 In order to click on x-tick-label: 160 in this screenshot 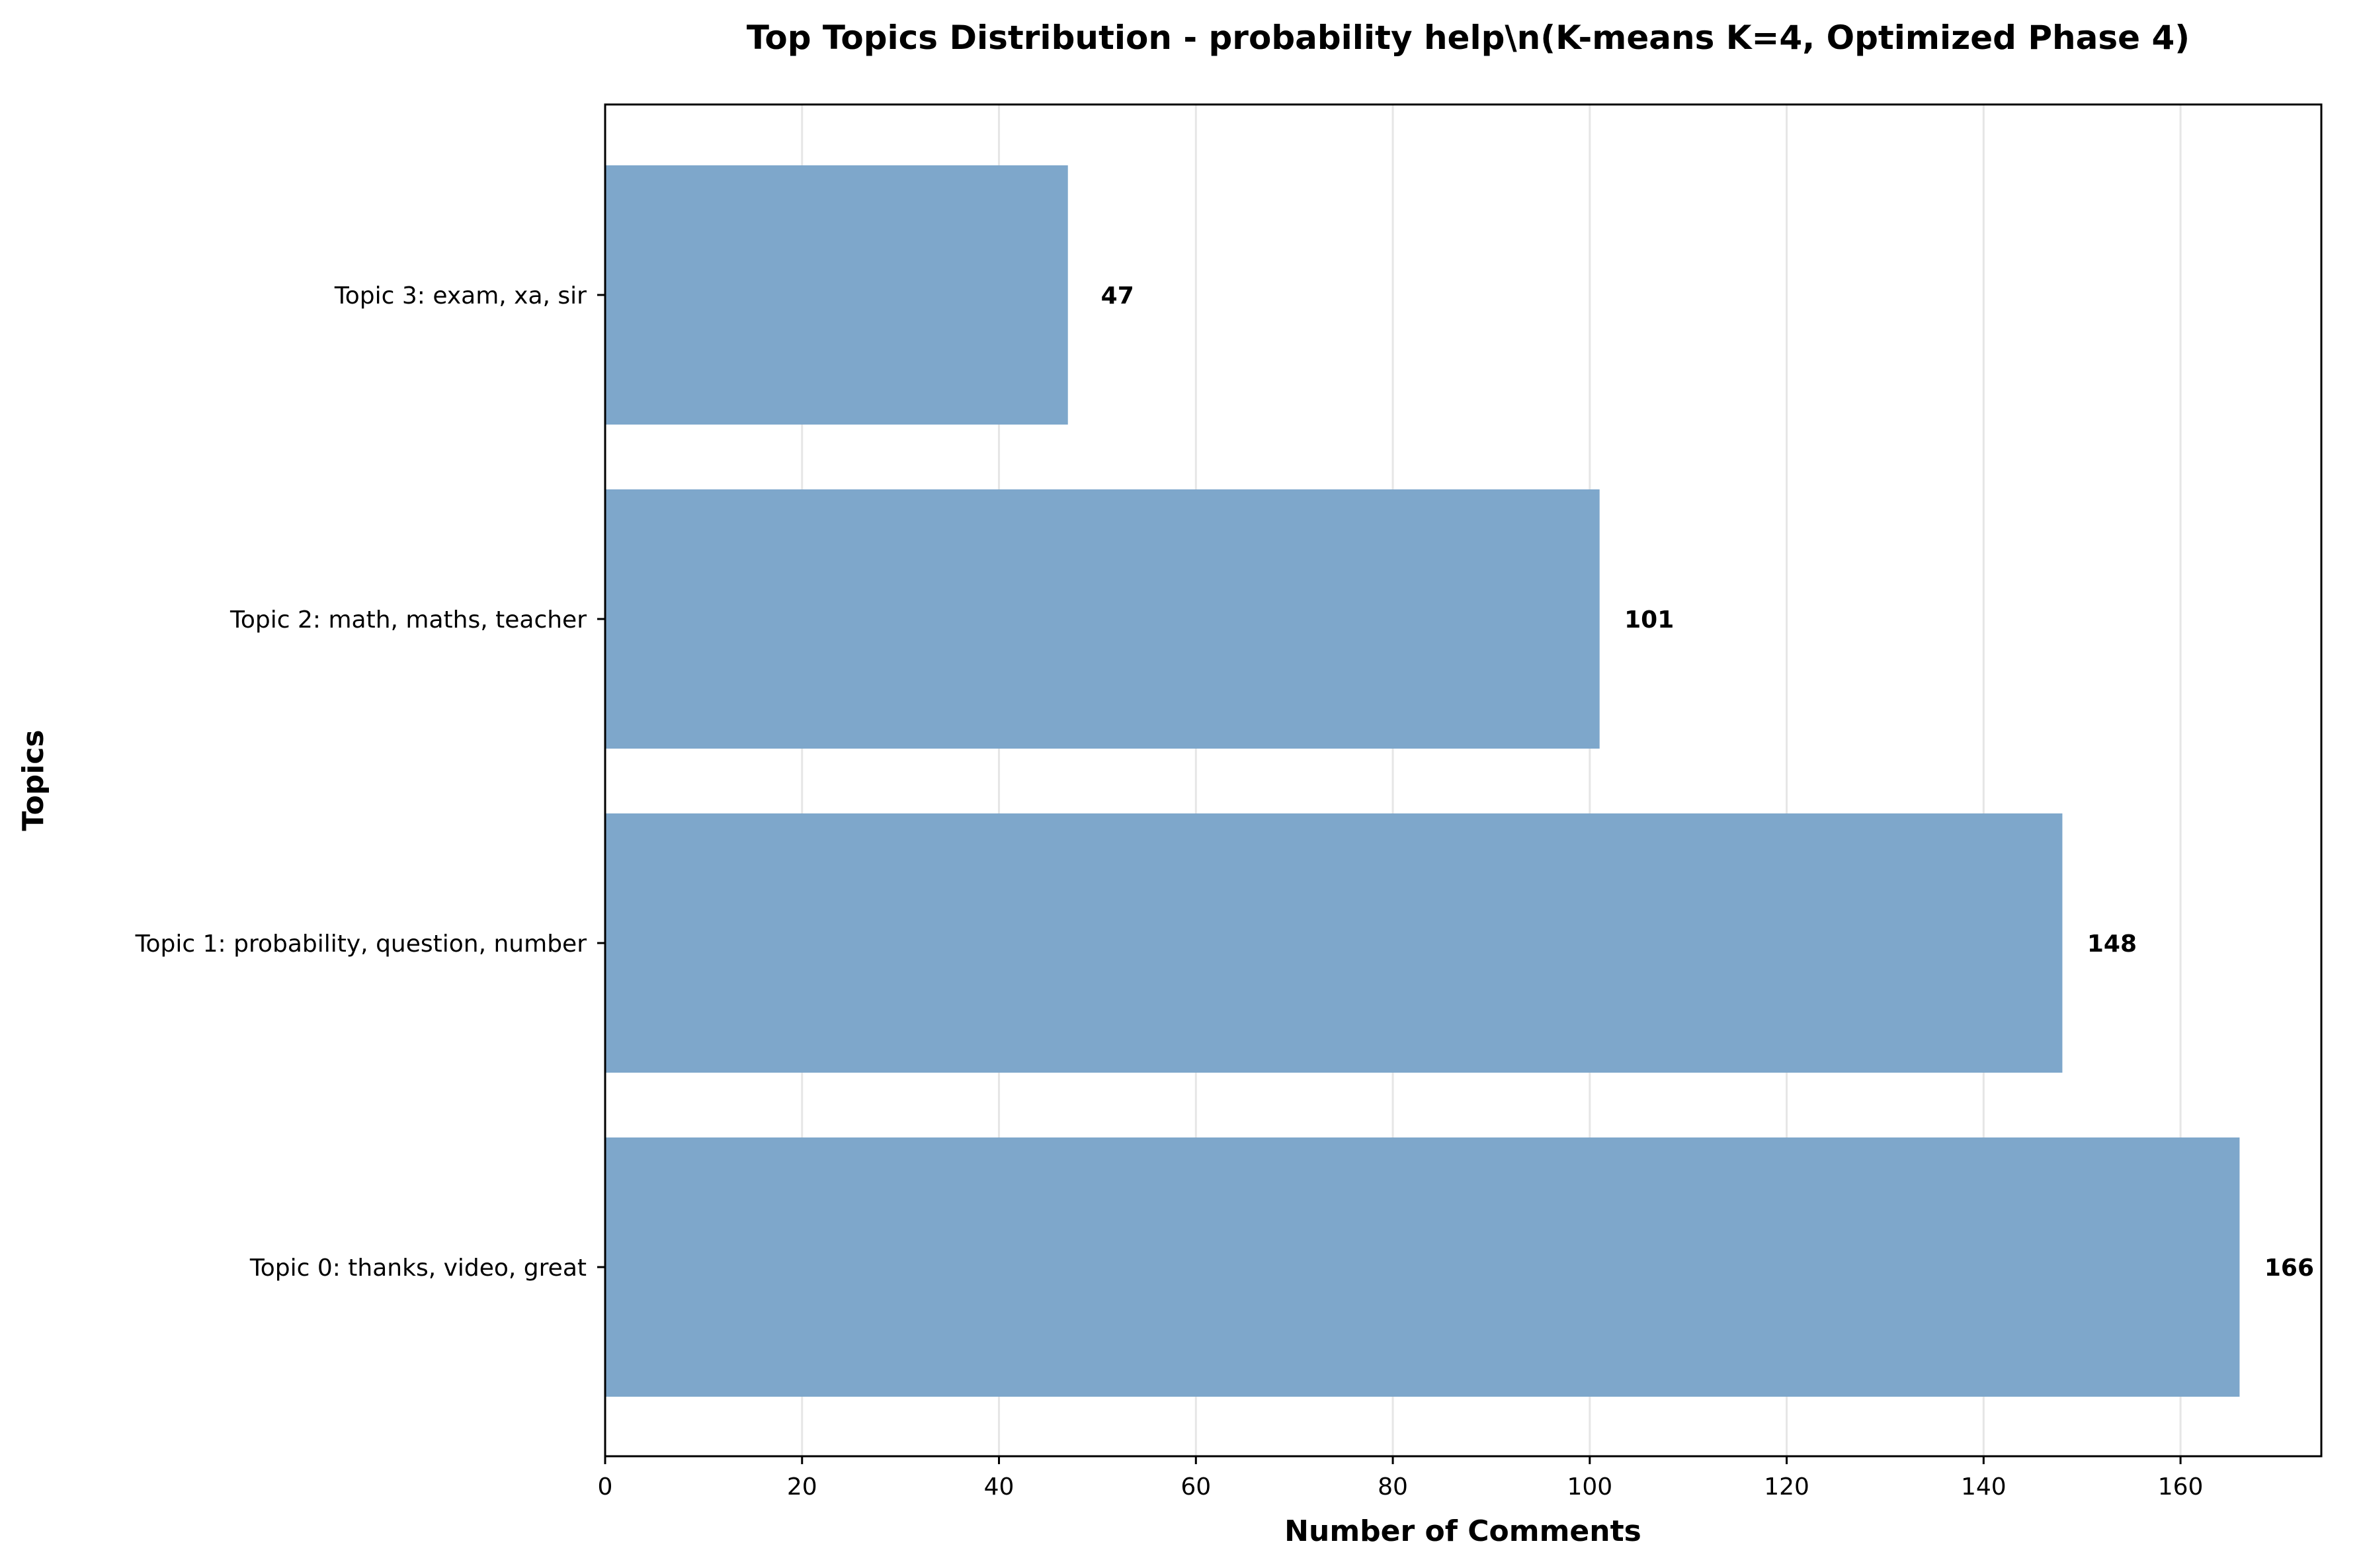, I will do `click(2181, 1487)`.